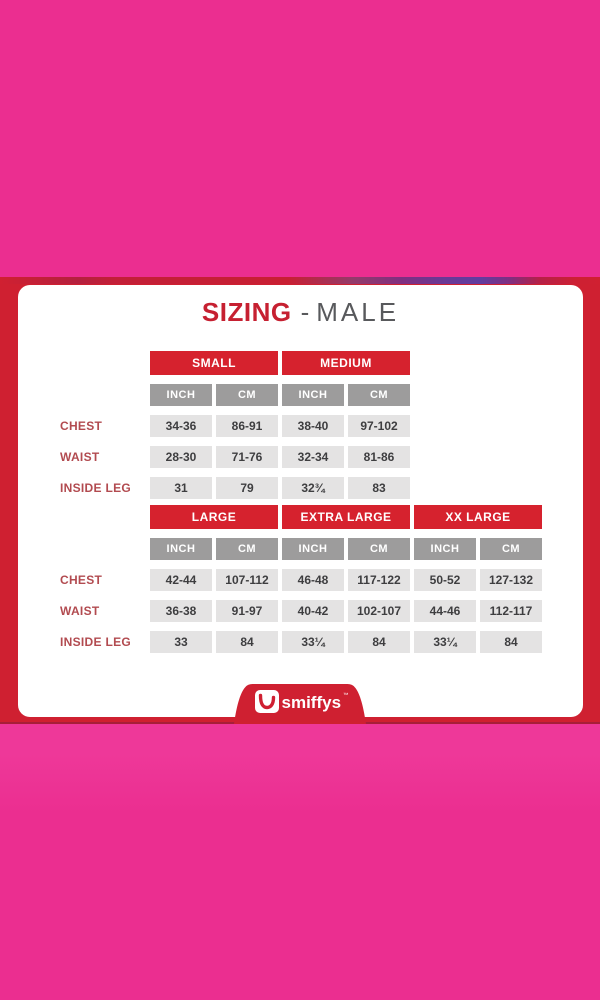 The height and width of the screenshot is (1000, 600). I want to click on measurement-value-cell: 107-112, so click(247, 580).